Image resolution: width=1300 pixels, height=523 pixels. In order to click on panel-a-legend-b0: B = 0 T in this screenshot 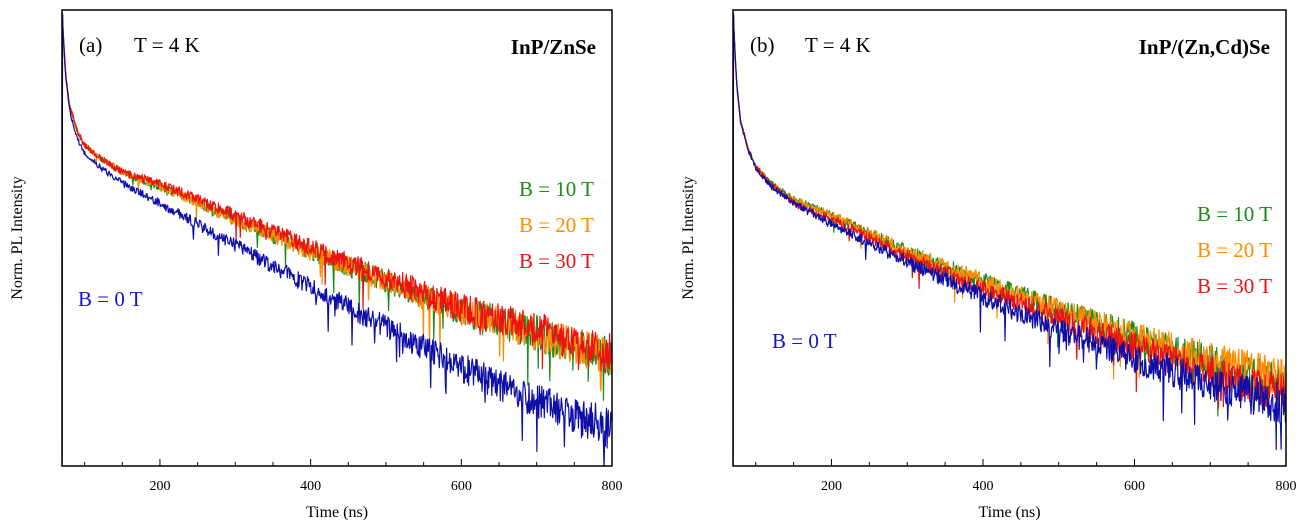, I will do `click(110, 299)`.